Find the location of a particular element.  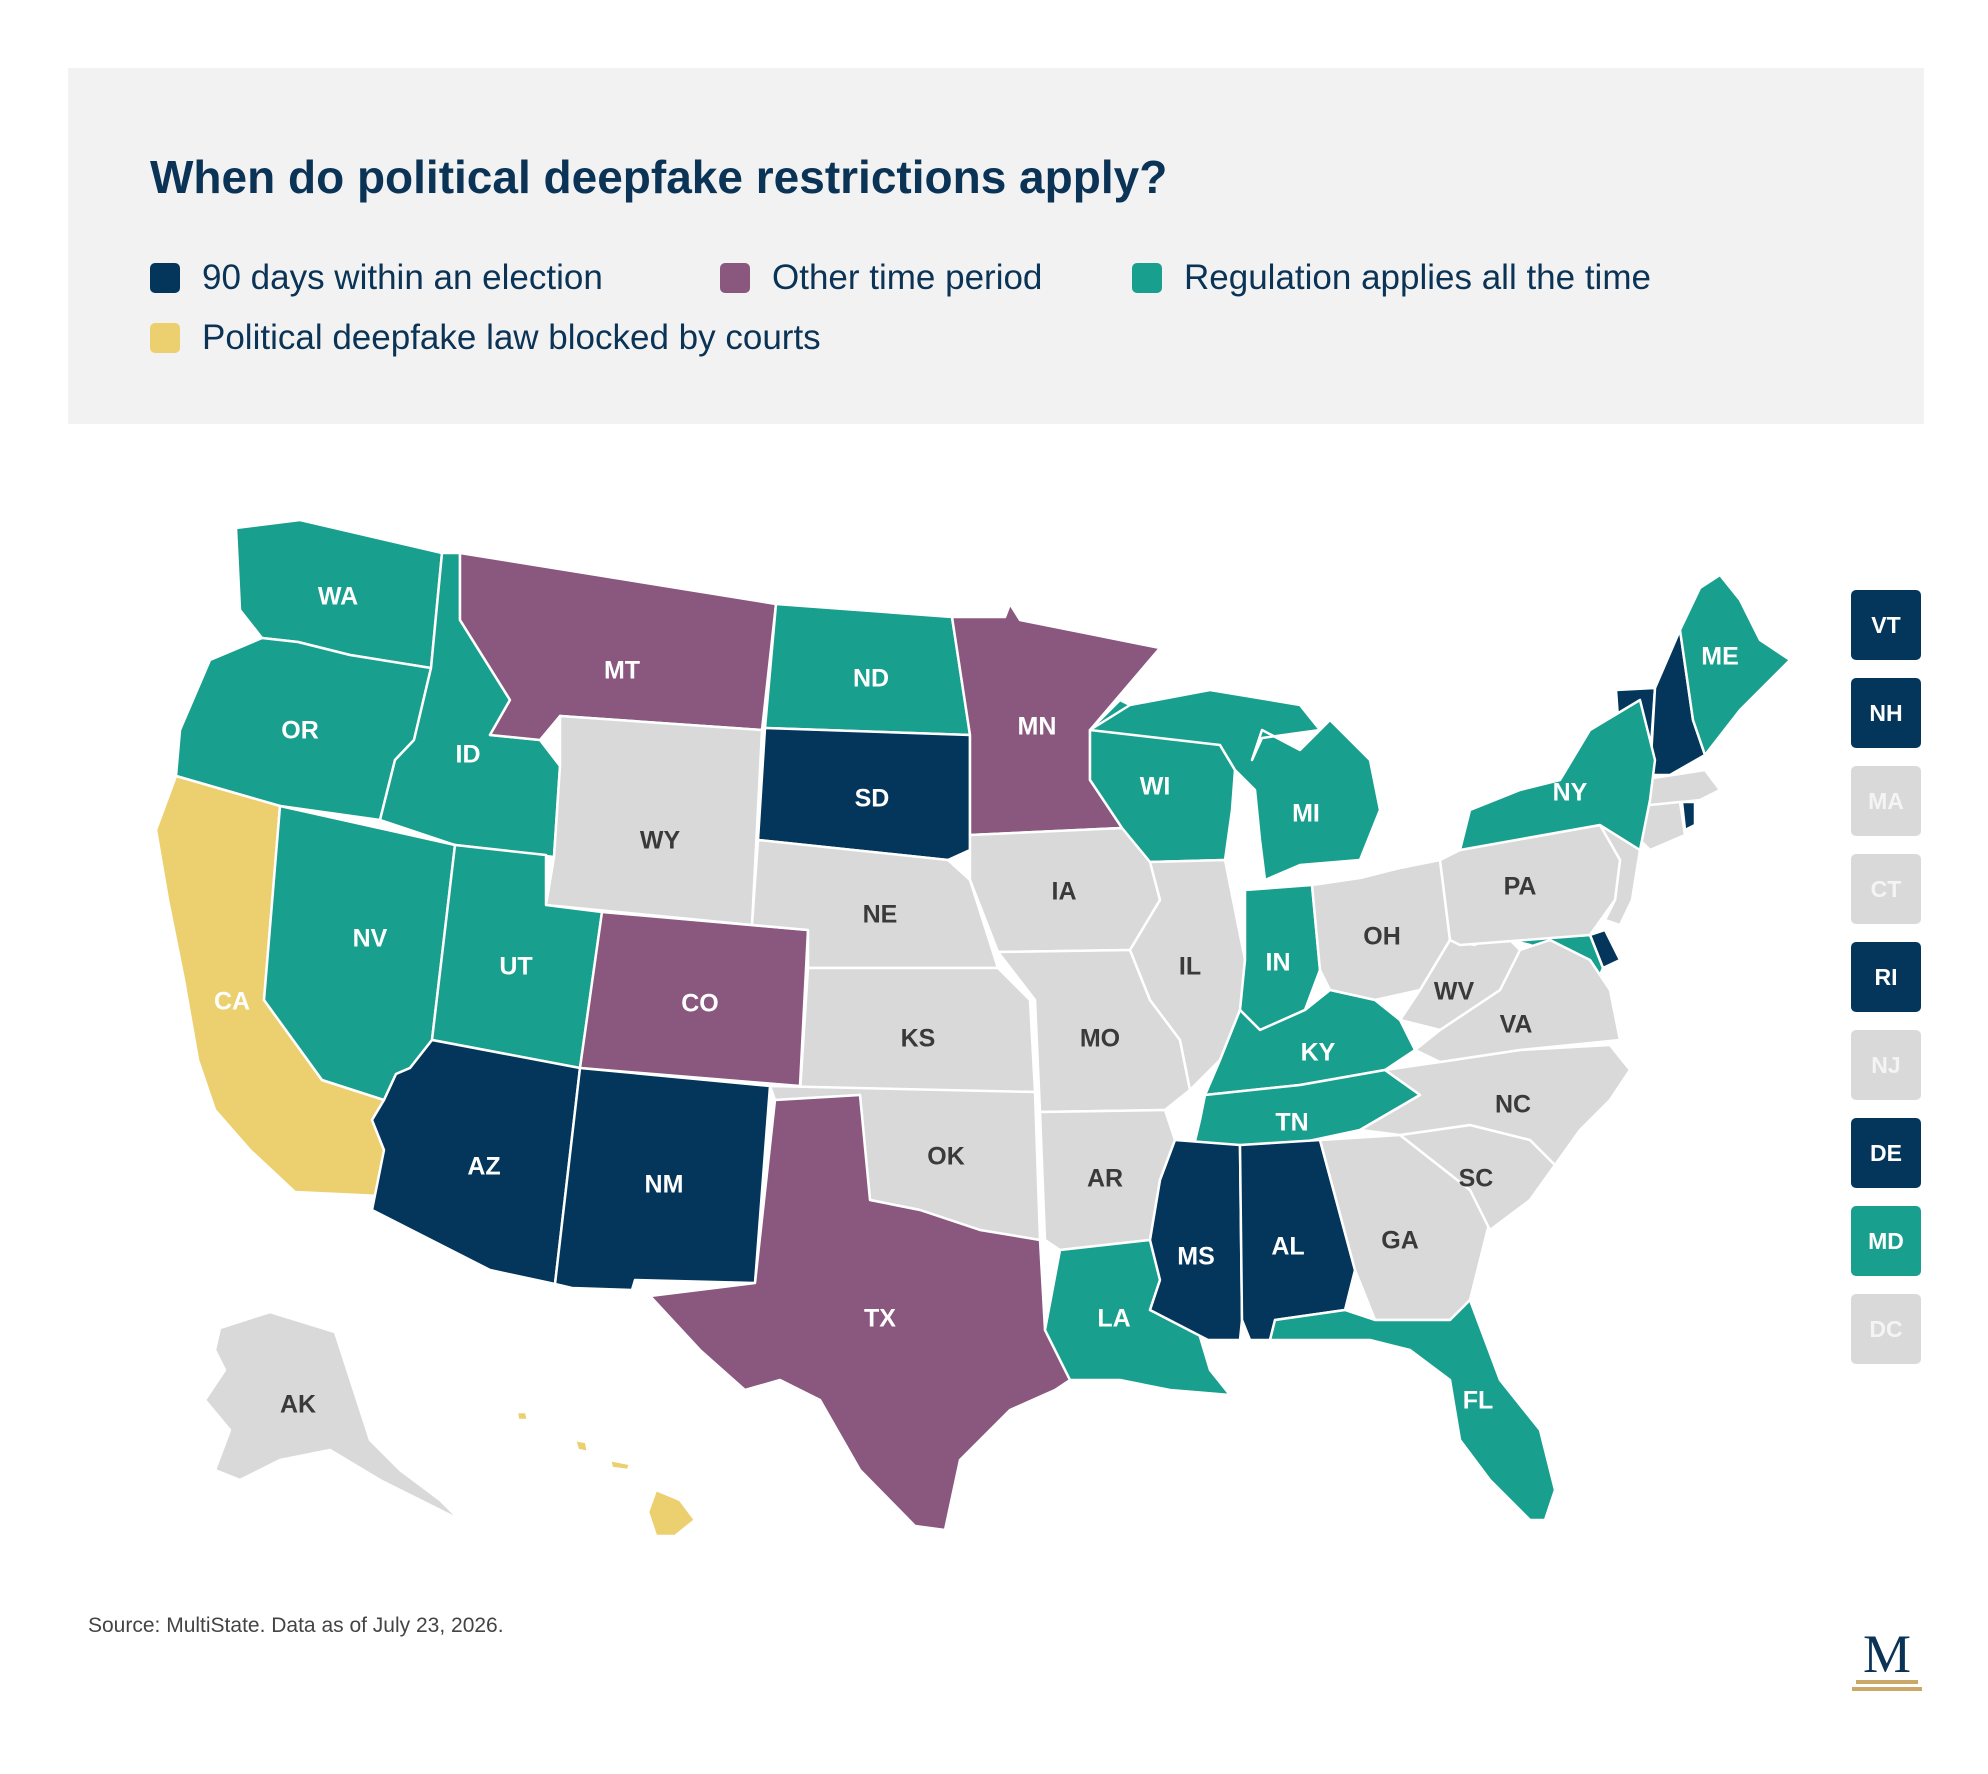

state-label-fl: FL is located at coordinates (1478, 1401).